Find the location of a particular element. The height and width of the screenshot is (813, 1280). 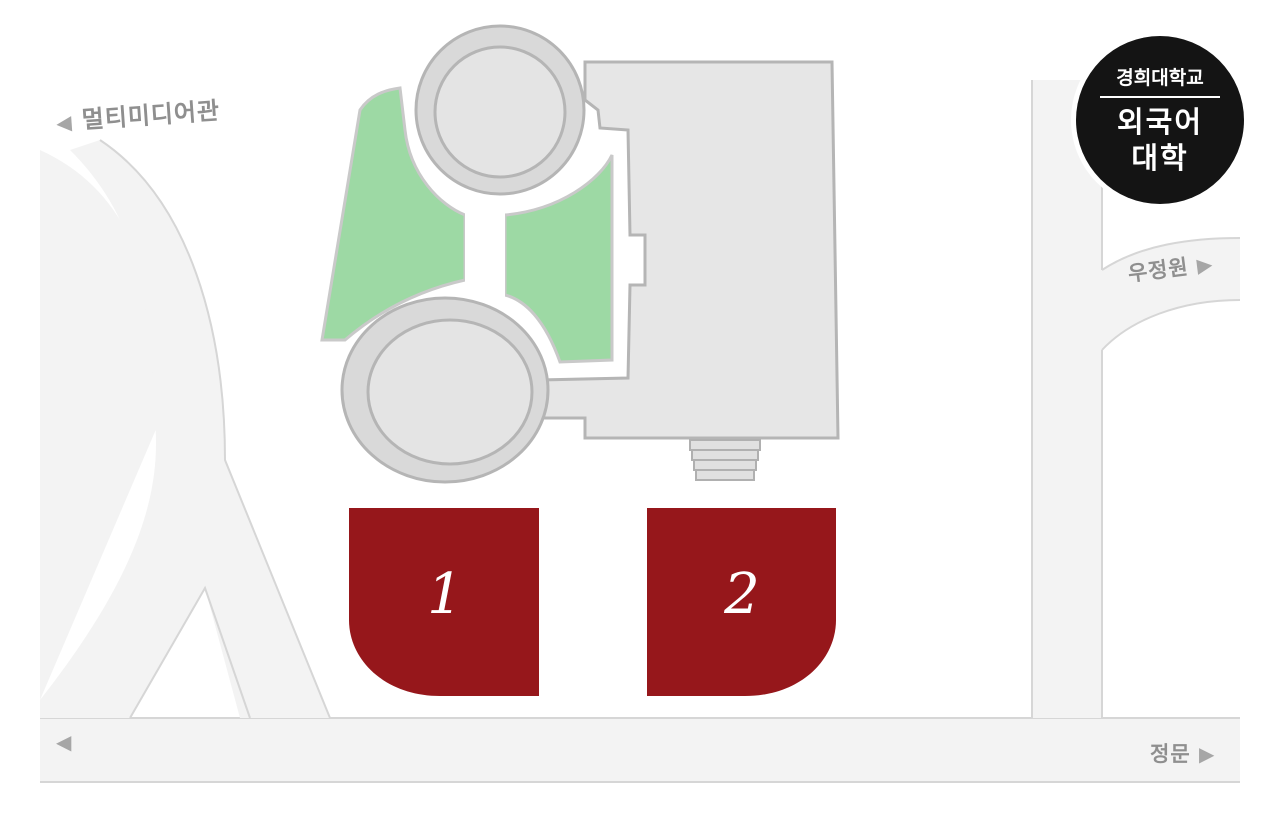

east-branch-road is located at coordinates (1171, 294).